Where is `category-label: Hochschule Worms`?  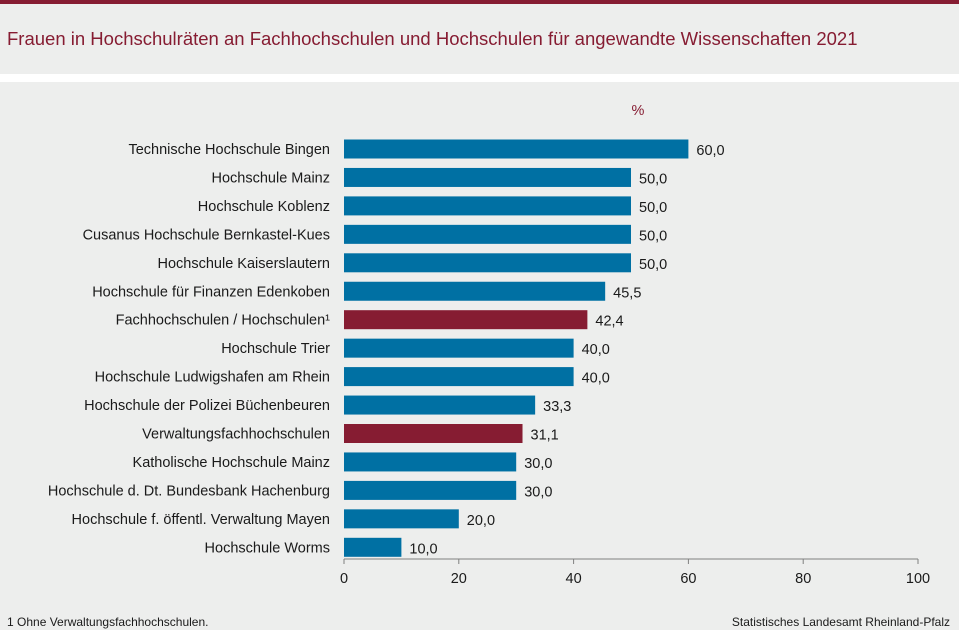
category-label: Hochschule Worms is located at coordinates (267, 548).